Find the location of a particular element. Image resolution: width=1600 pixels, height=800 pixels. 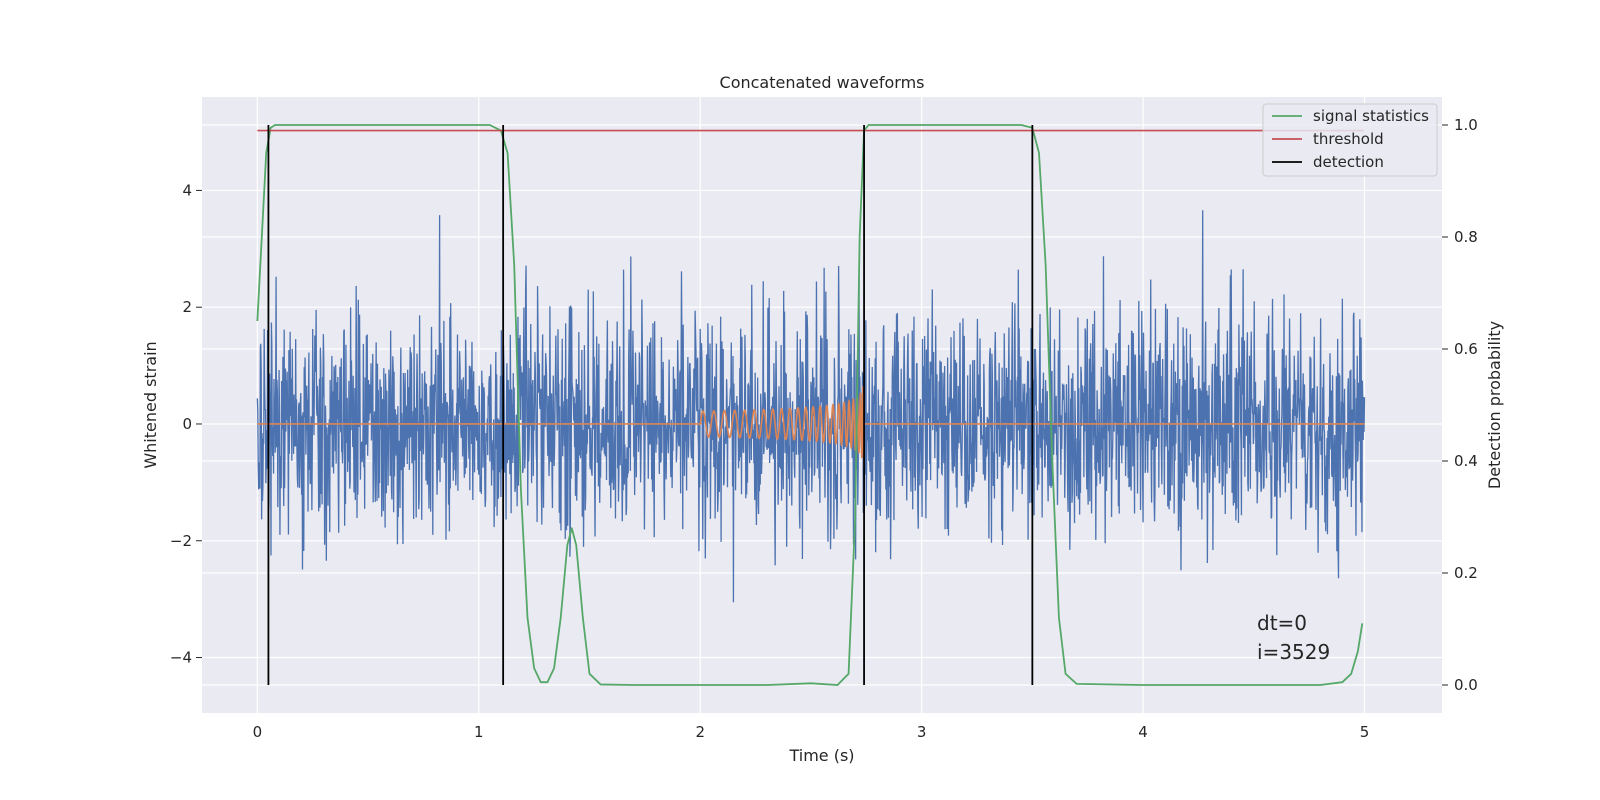

y2-tick-label: 1.0 is located at coordinates (1466, 125).